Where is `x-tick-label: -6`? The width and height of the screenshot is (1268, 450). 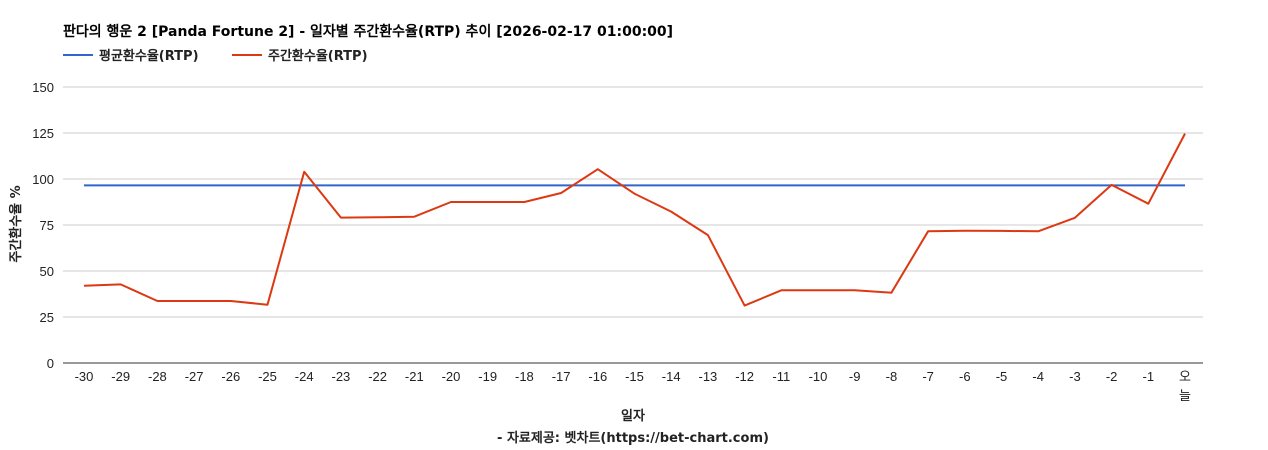
x-tick-label: -6 is located at coordinates (965, 376).